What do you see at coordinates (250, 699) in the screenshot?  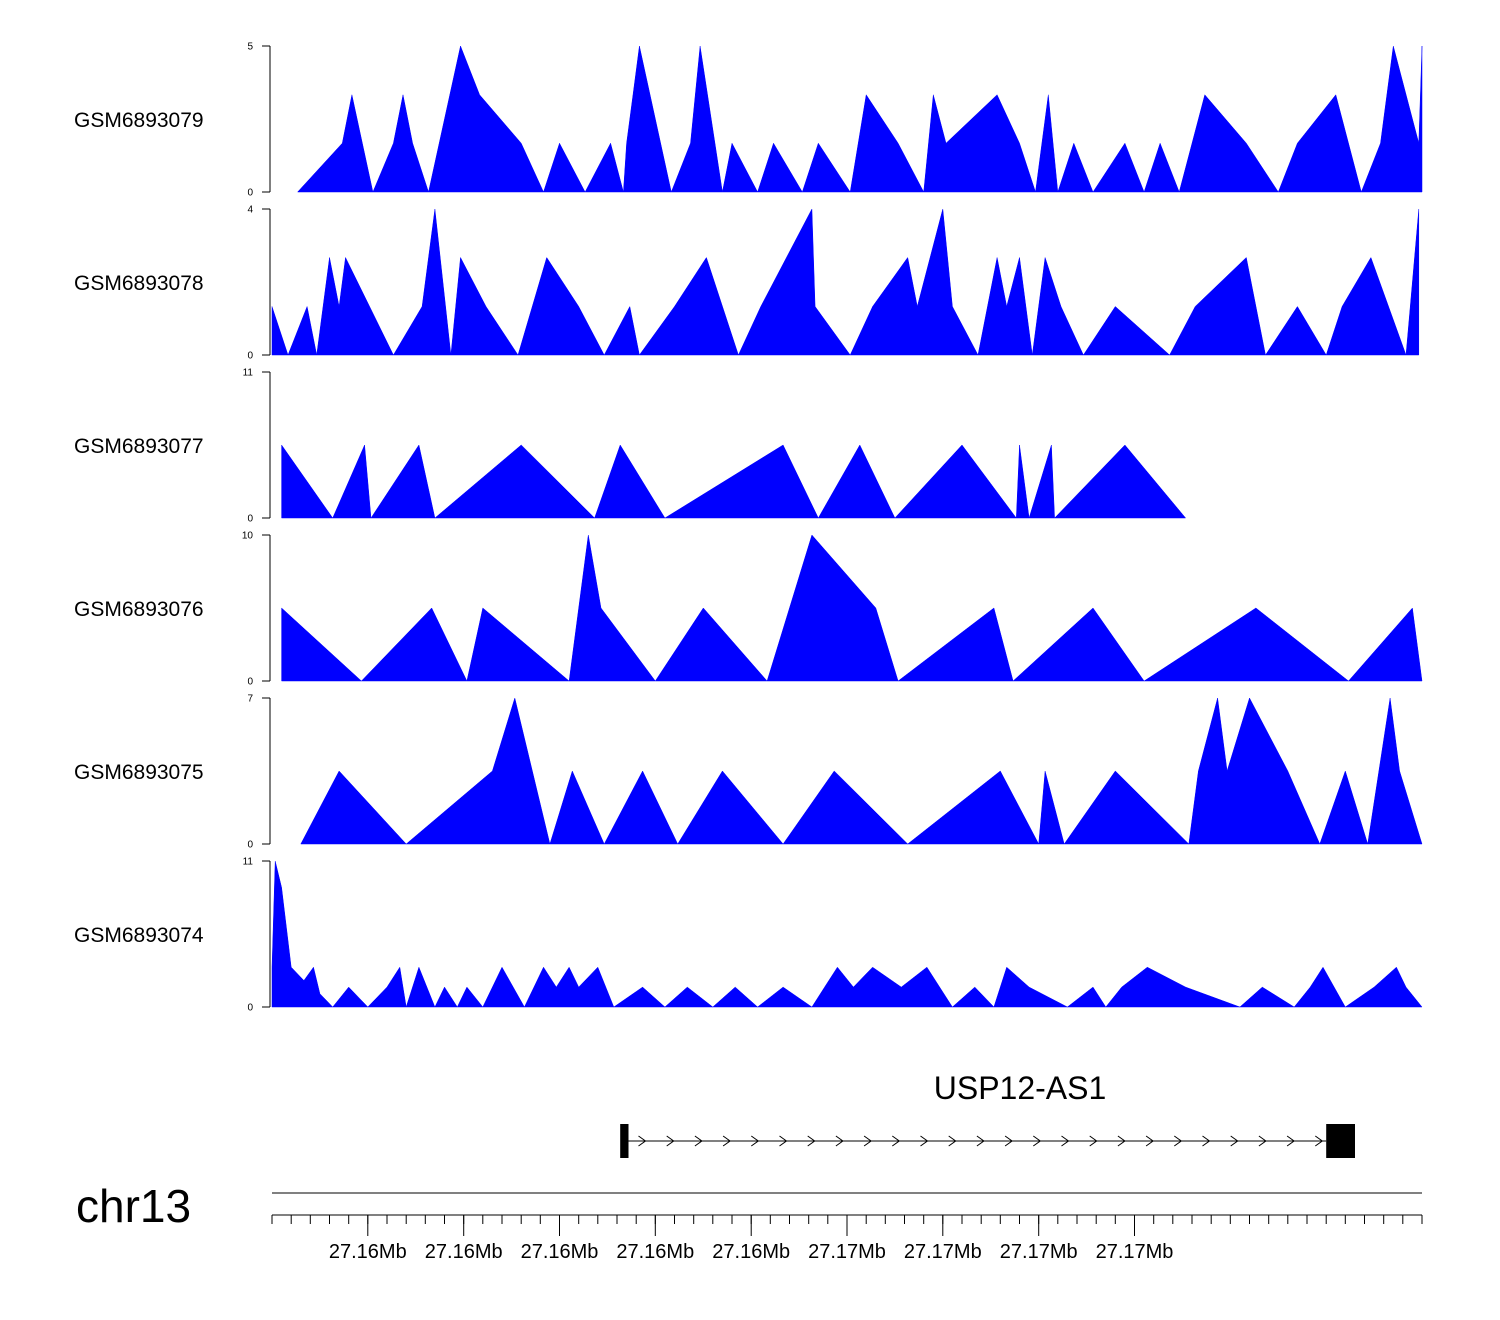 I see `y-tick-label: 7` at bounding box center [250, 699].